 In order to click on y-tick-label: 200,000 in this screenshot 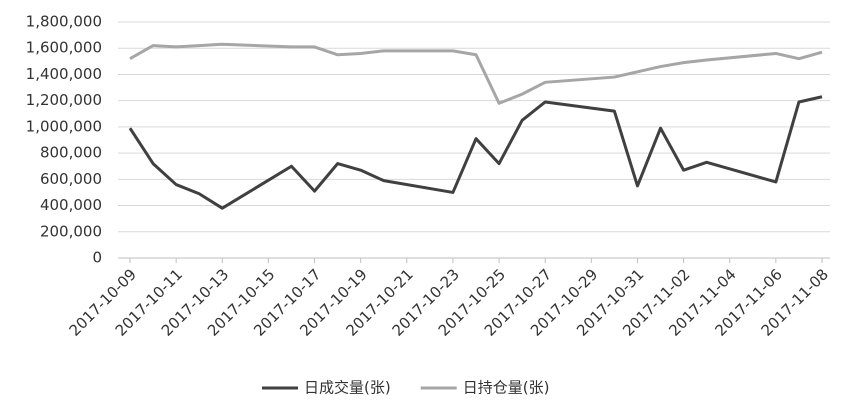, I will do `click(71, 231)`.